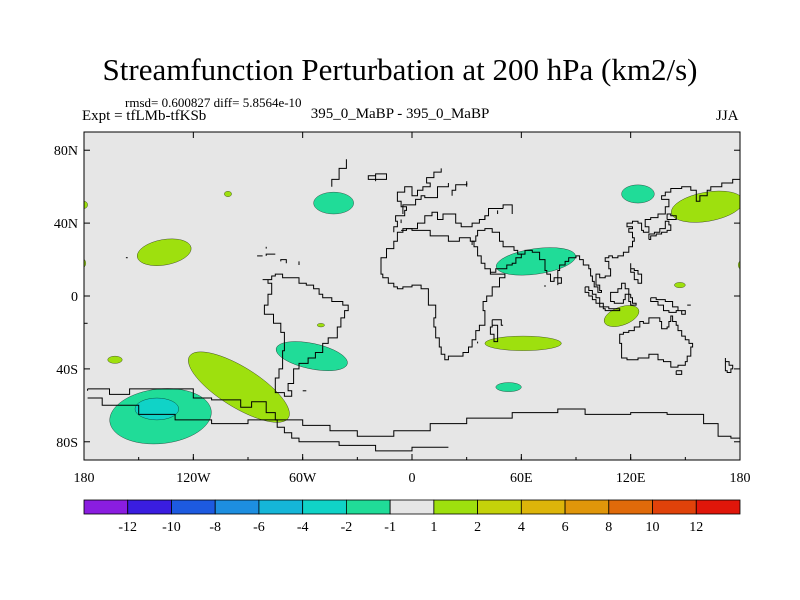 The width and height of the screenshot is (800, 600). What do you see at coordinates (303, 527) in the screenshot?
I see `colorbar-label-4: -4` at bounding box center [303, 527].